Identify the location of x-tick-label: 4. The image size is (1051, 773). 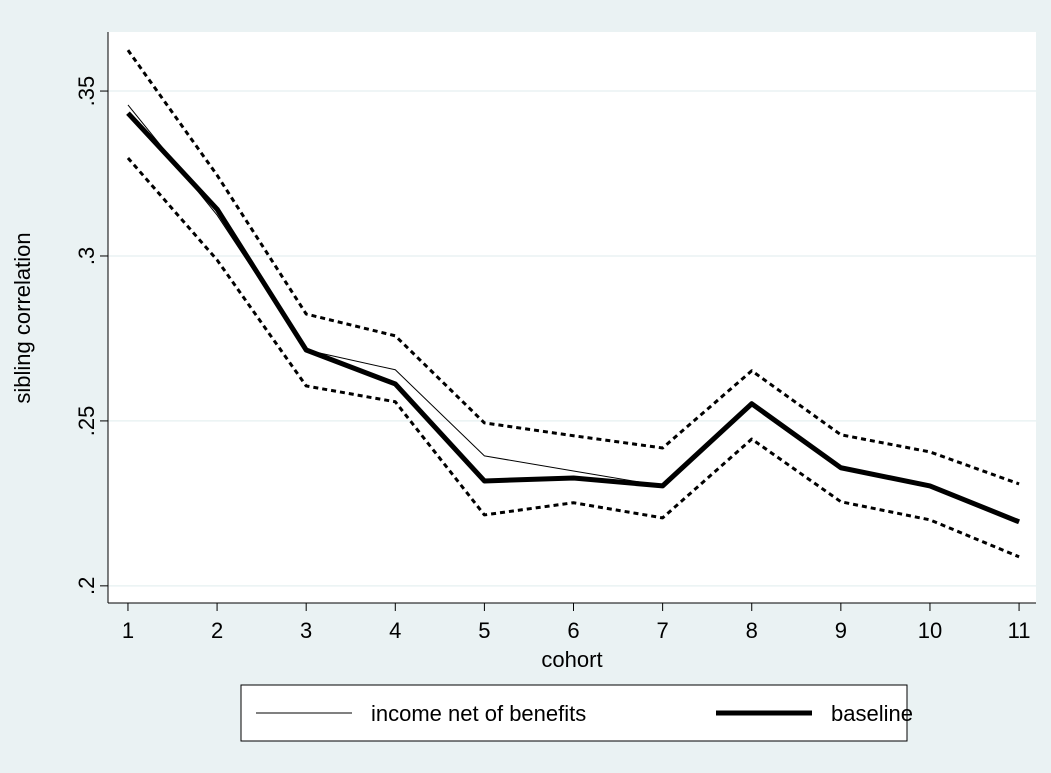
(395, 630).